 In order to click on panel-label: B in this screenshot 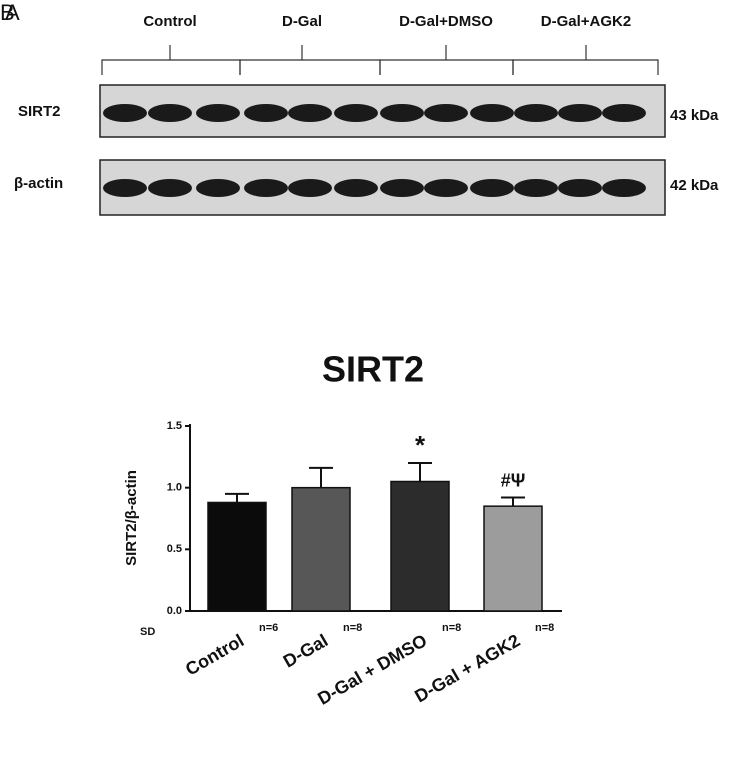, I will do `click(7, 12)`.